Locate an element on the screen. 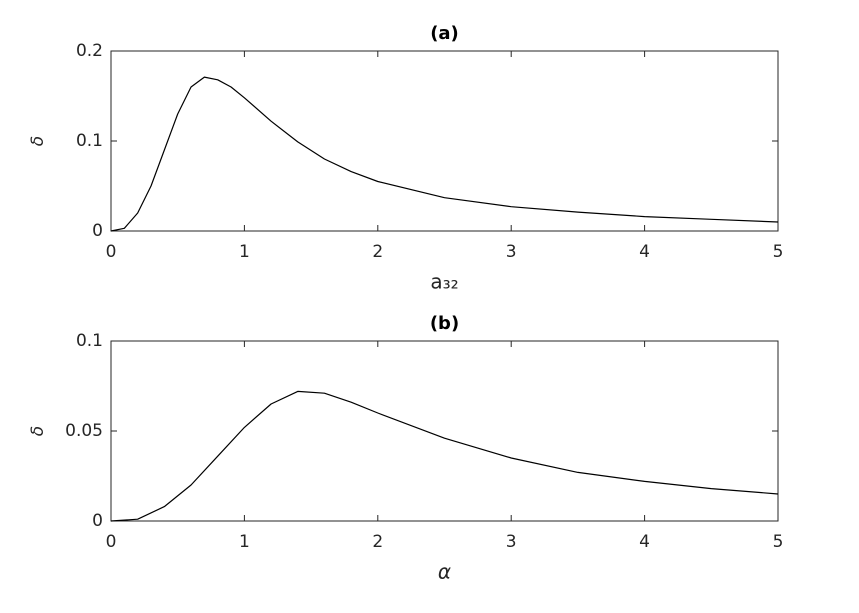 This screenshot has height=613, width=859. chart-title: (b) is located at coordinates (444, 323).